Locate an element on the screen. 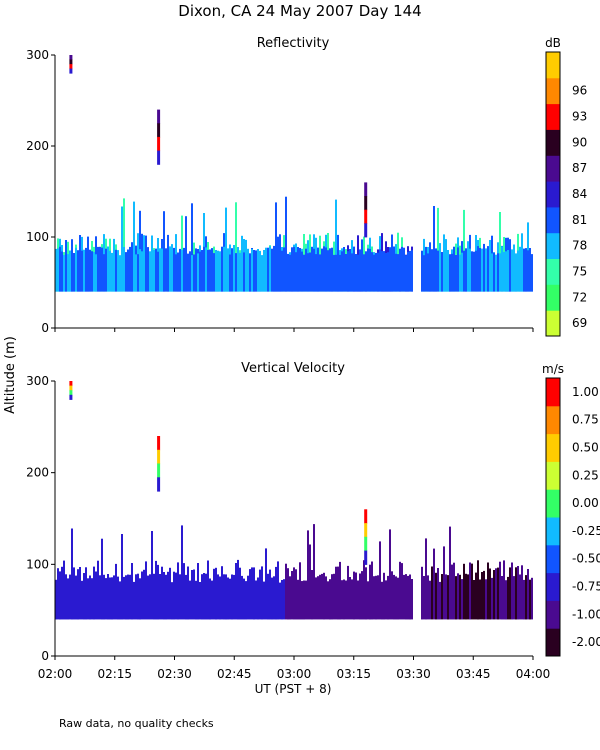 Image resolution: width=600 pixels, height=750 pixels. colorbar: dB 69 72 75 78 81 84 87 90 93 96 is located at coordinates (566, 186).